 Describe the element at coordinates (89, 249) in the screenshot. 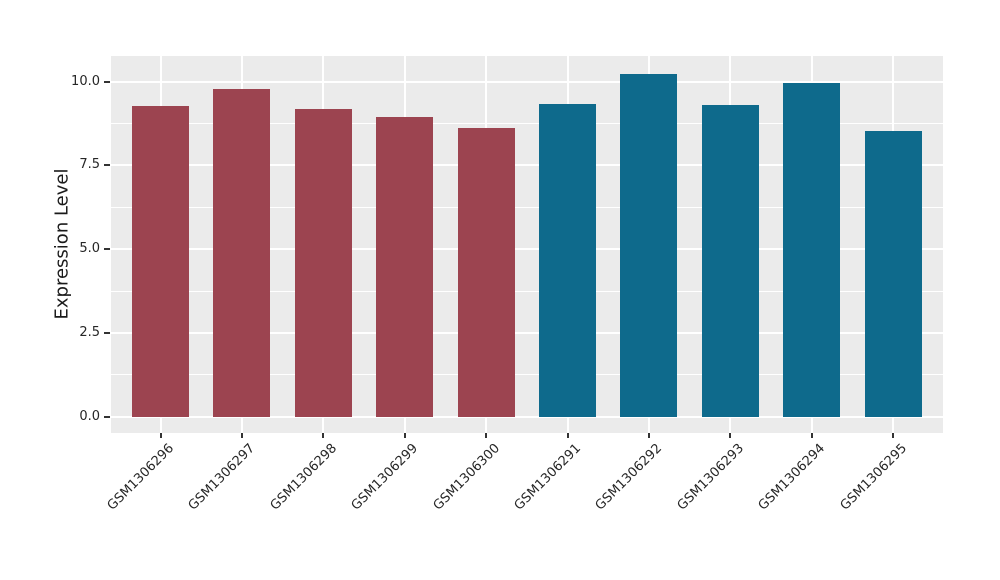

I see `y-tick-label: 5.0` at that location.